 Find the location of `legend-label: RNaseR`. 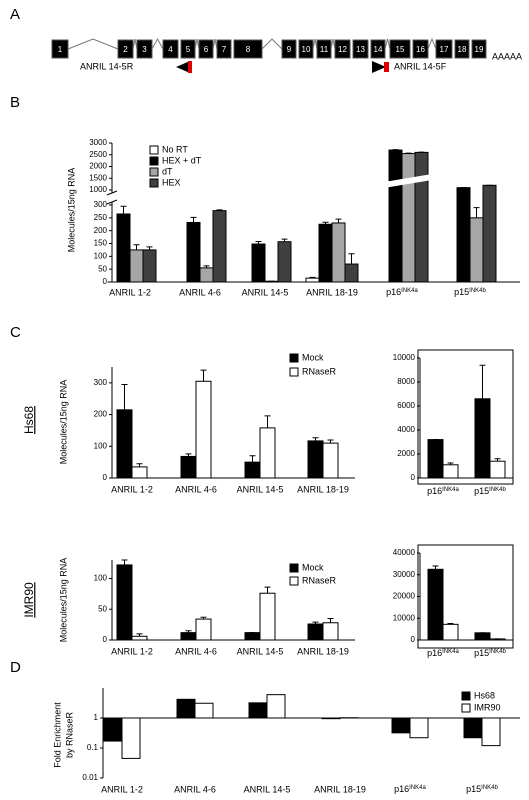

legend-label: RNaseR is located at coordinates (319, 371).